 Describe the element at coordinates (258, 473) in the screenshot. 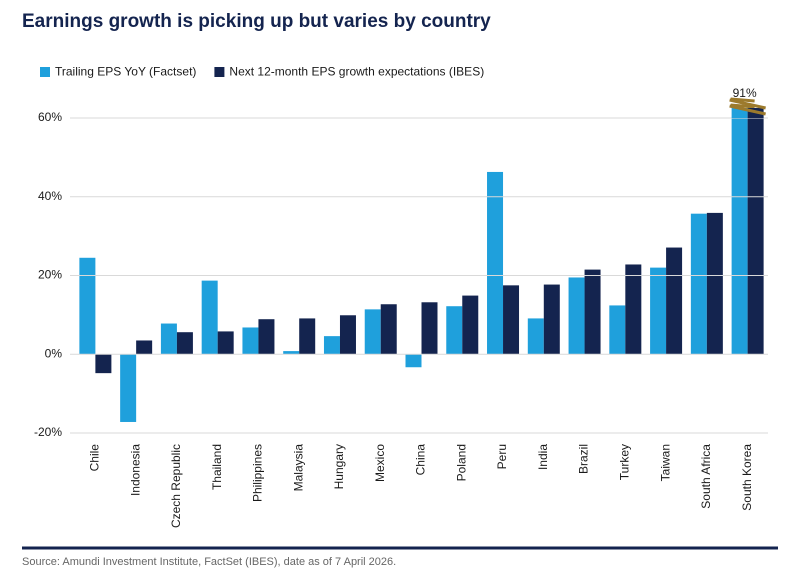

I see `x-tick-label: Philippines` at that location.